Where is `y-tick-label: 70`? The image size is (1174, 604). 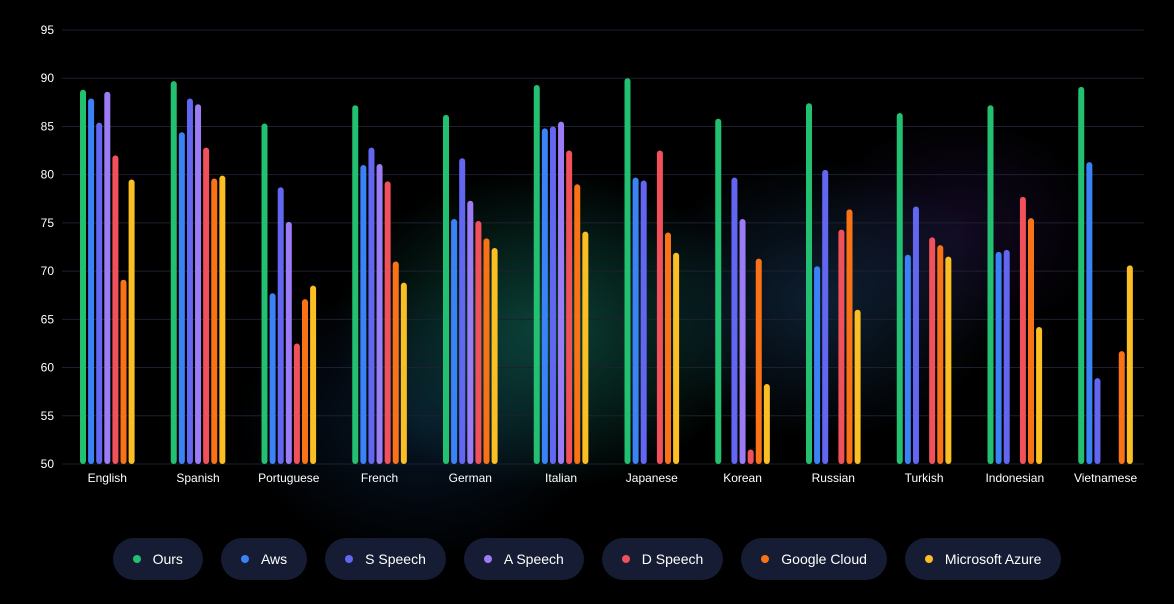 y-tick-label: 70 is located at coordinates (48, 271).